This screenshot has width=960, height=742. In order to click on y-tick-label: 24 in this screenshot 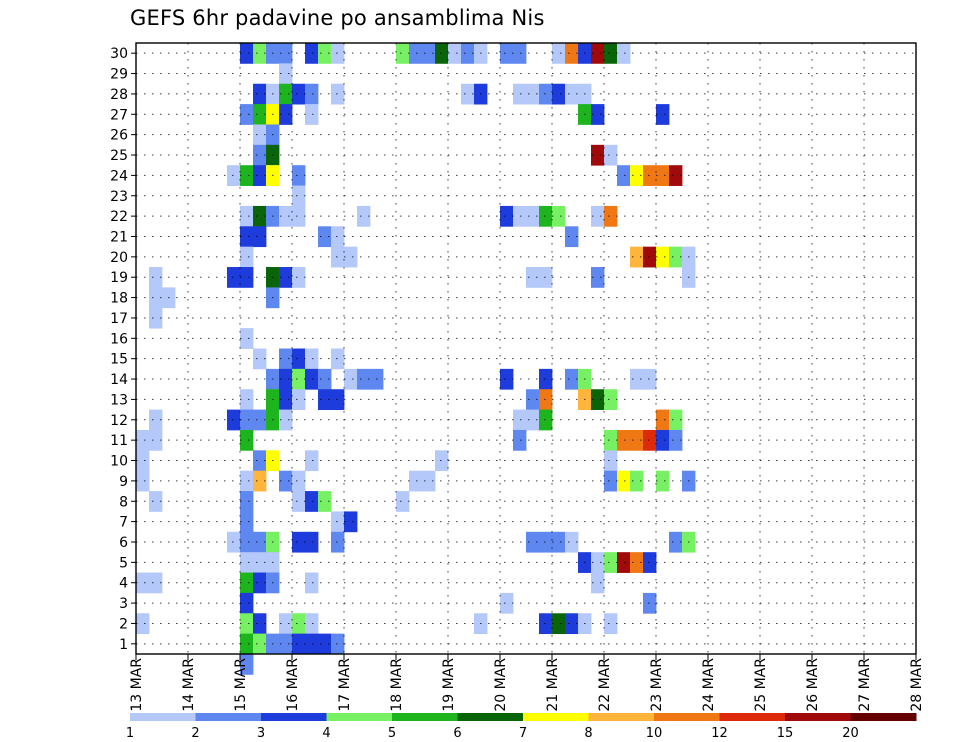, I will do `click(119, 176)`.